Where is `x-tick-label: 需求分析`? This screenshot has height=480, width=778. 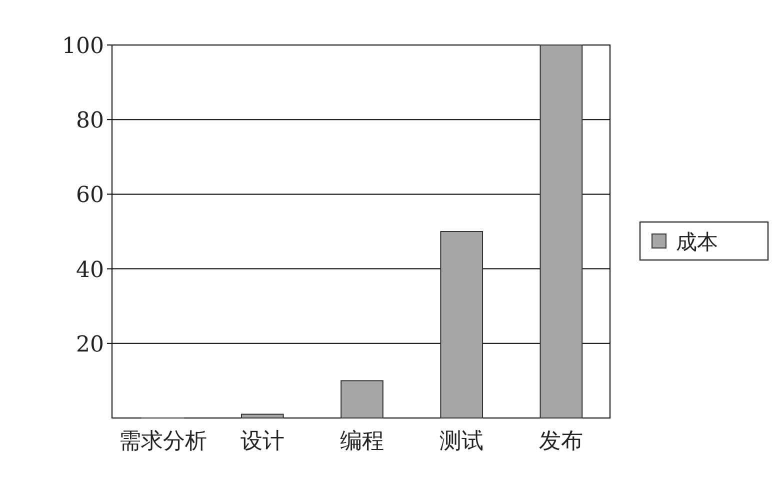 x-tick-label: 需求分析 is located at coordinates (162, 441).